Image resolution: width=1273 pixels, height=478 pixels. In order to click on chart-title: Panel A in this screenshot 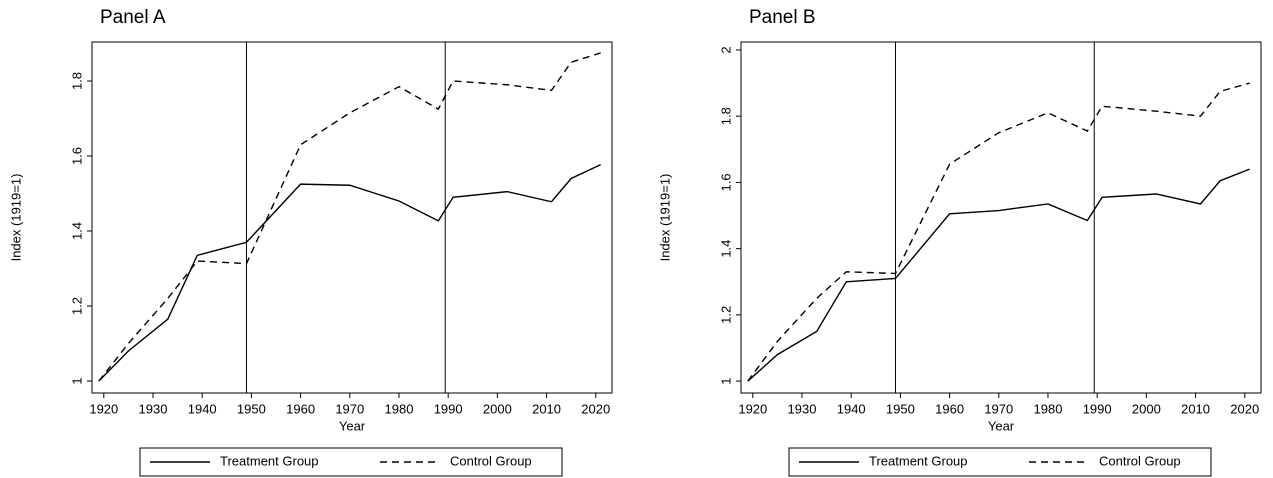, I will do `click(133, 17)`.